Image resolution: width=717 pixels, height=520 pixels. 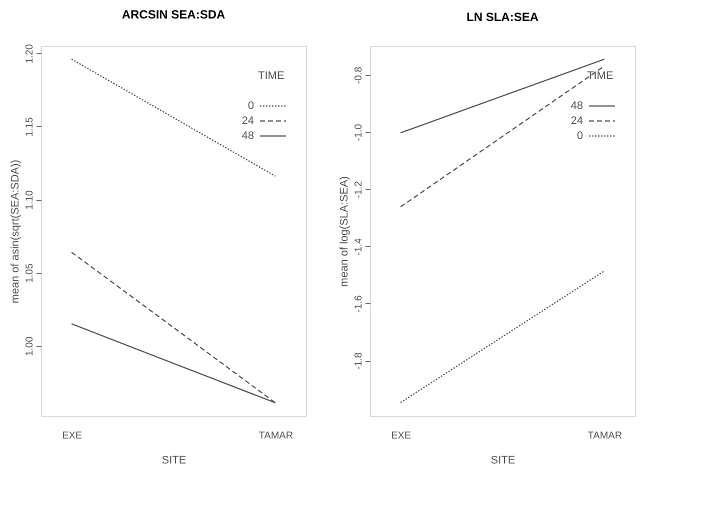 What do you see at coordinates (174, 15) in the screenshot?
I see `chart-title: ARCSIN SEA:SDA` at bounding box center [174, 15].